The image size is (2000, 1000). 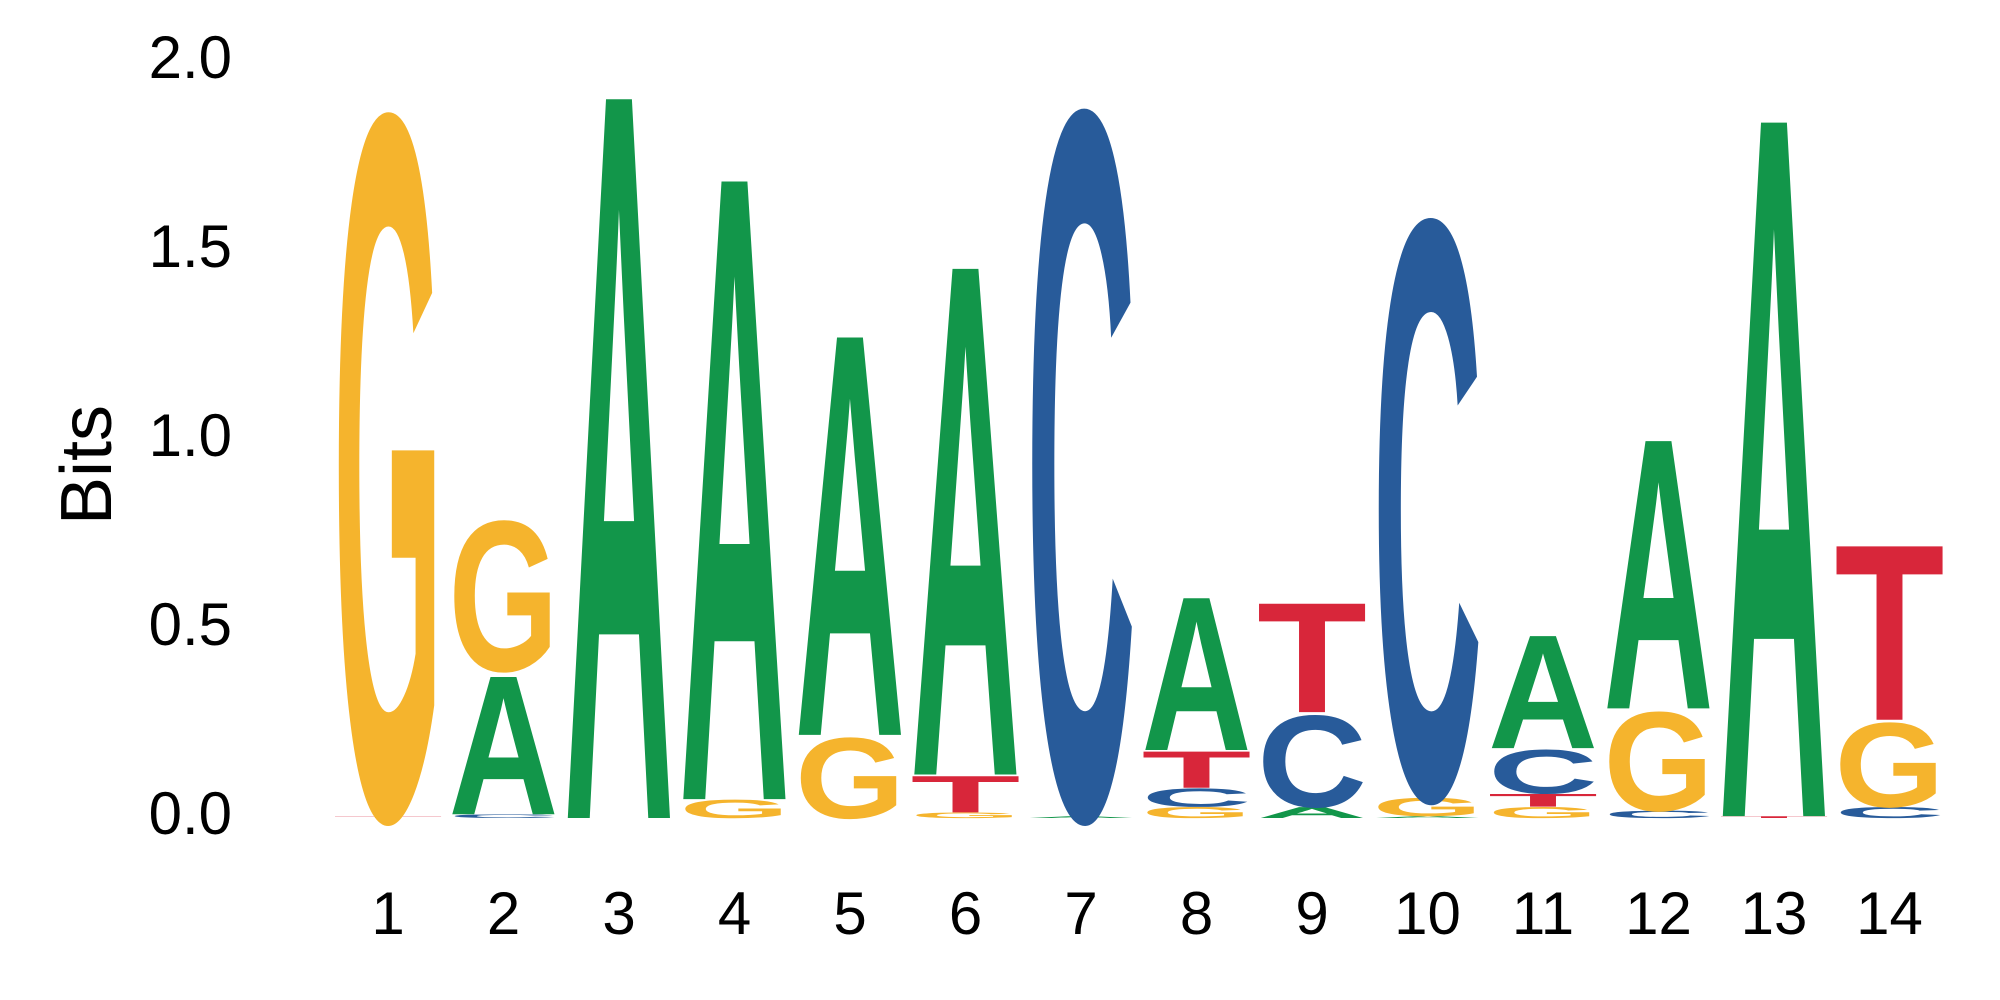 What do you see at coordinates (190, 813) in the screenshot?
I see `y-tick-label: 0.0` at bounding box center [190, 813].